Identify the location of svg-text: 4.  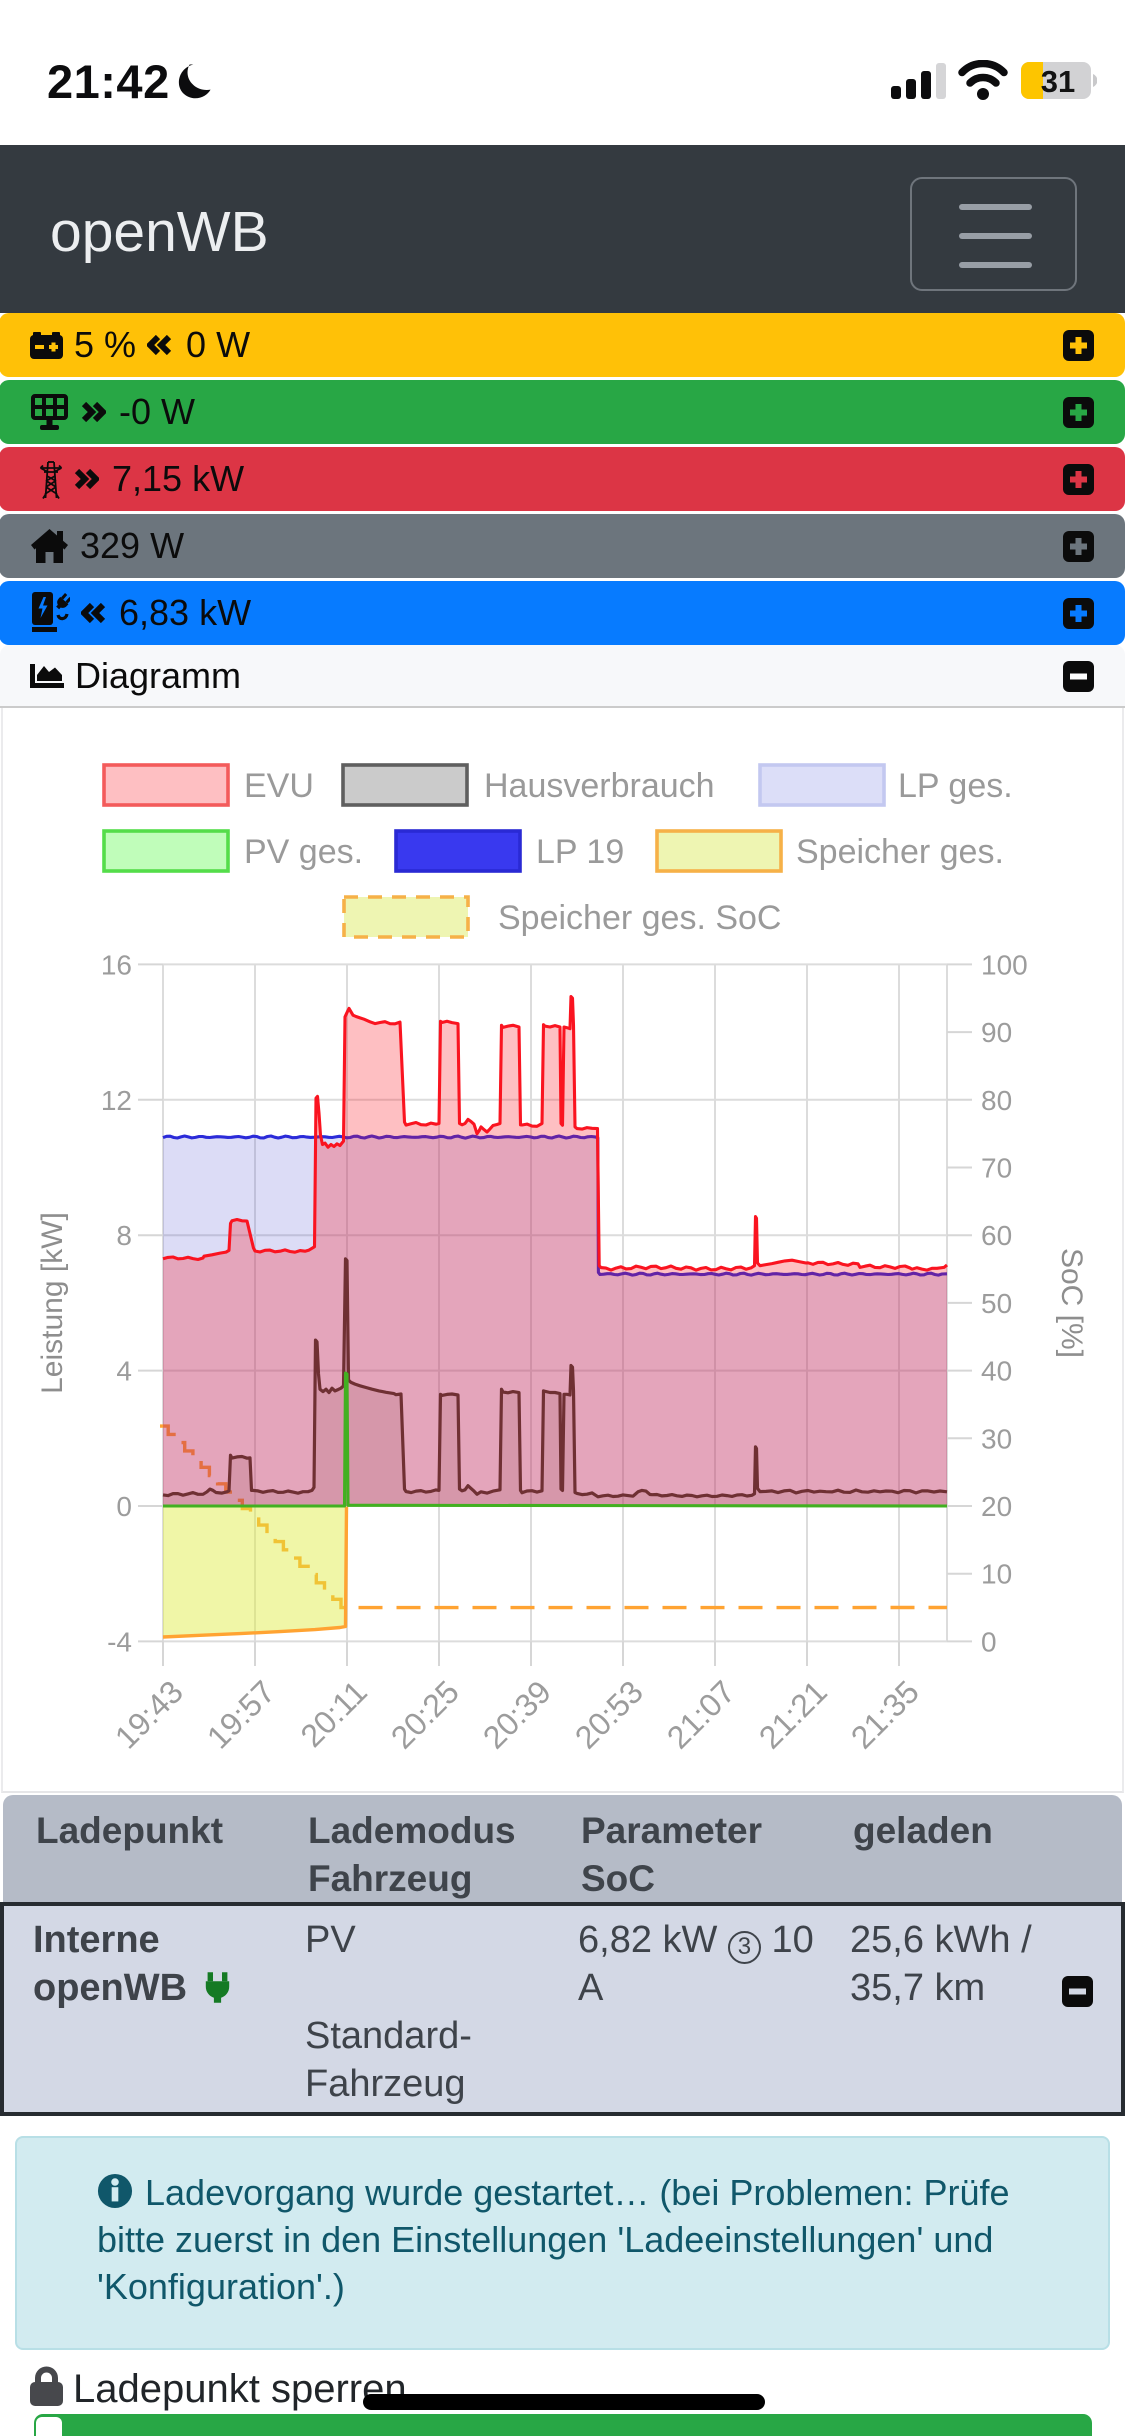
(124, 1371).